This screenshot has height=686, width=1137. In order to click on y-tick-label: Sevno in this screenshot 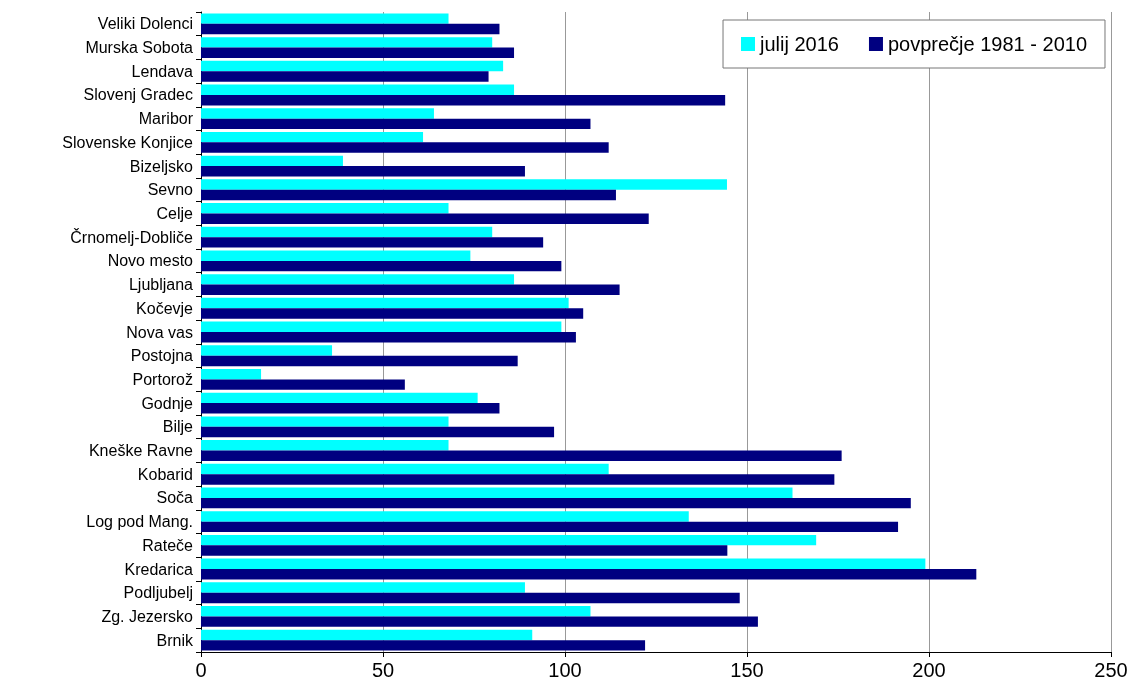, I will do `click(170, 190)`.